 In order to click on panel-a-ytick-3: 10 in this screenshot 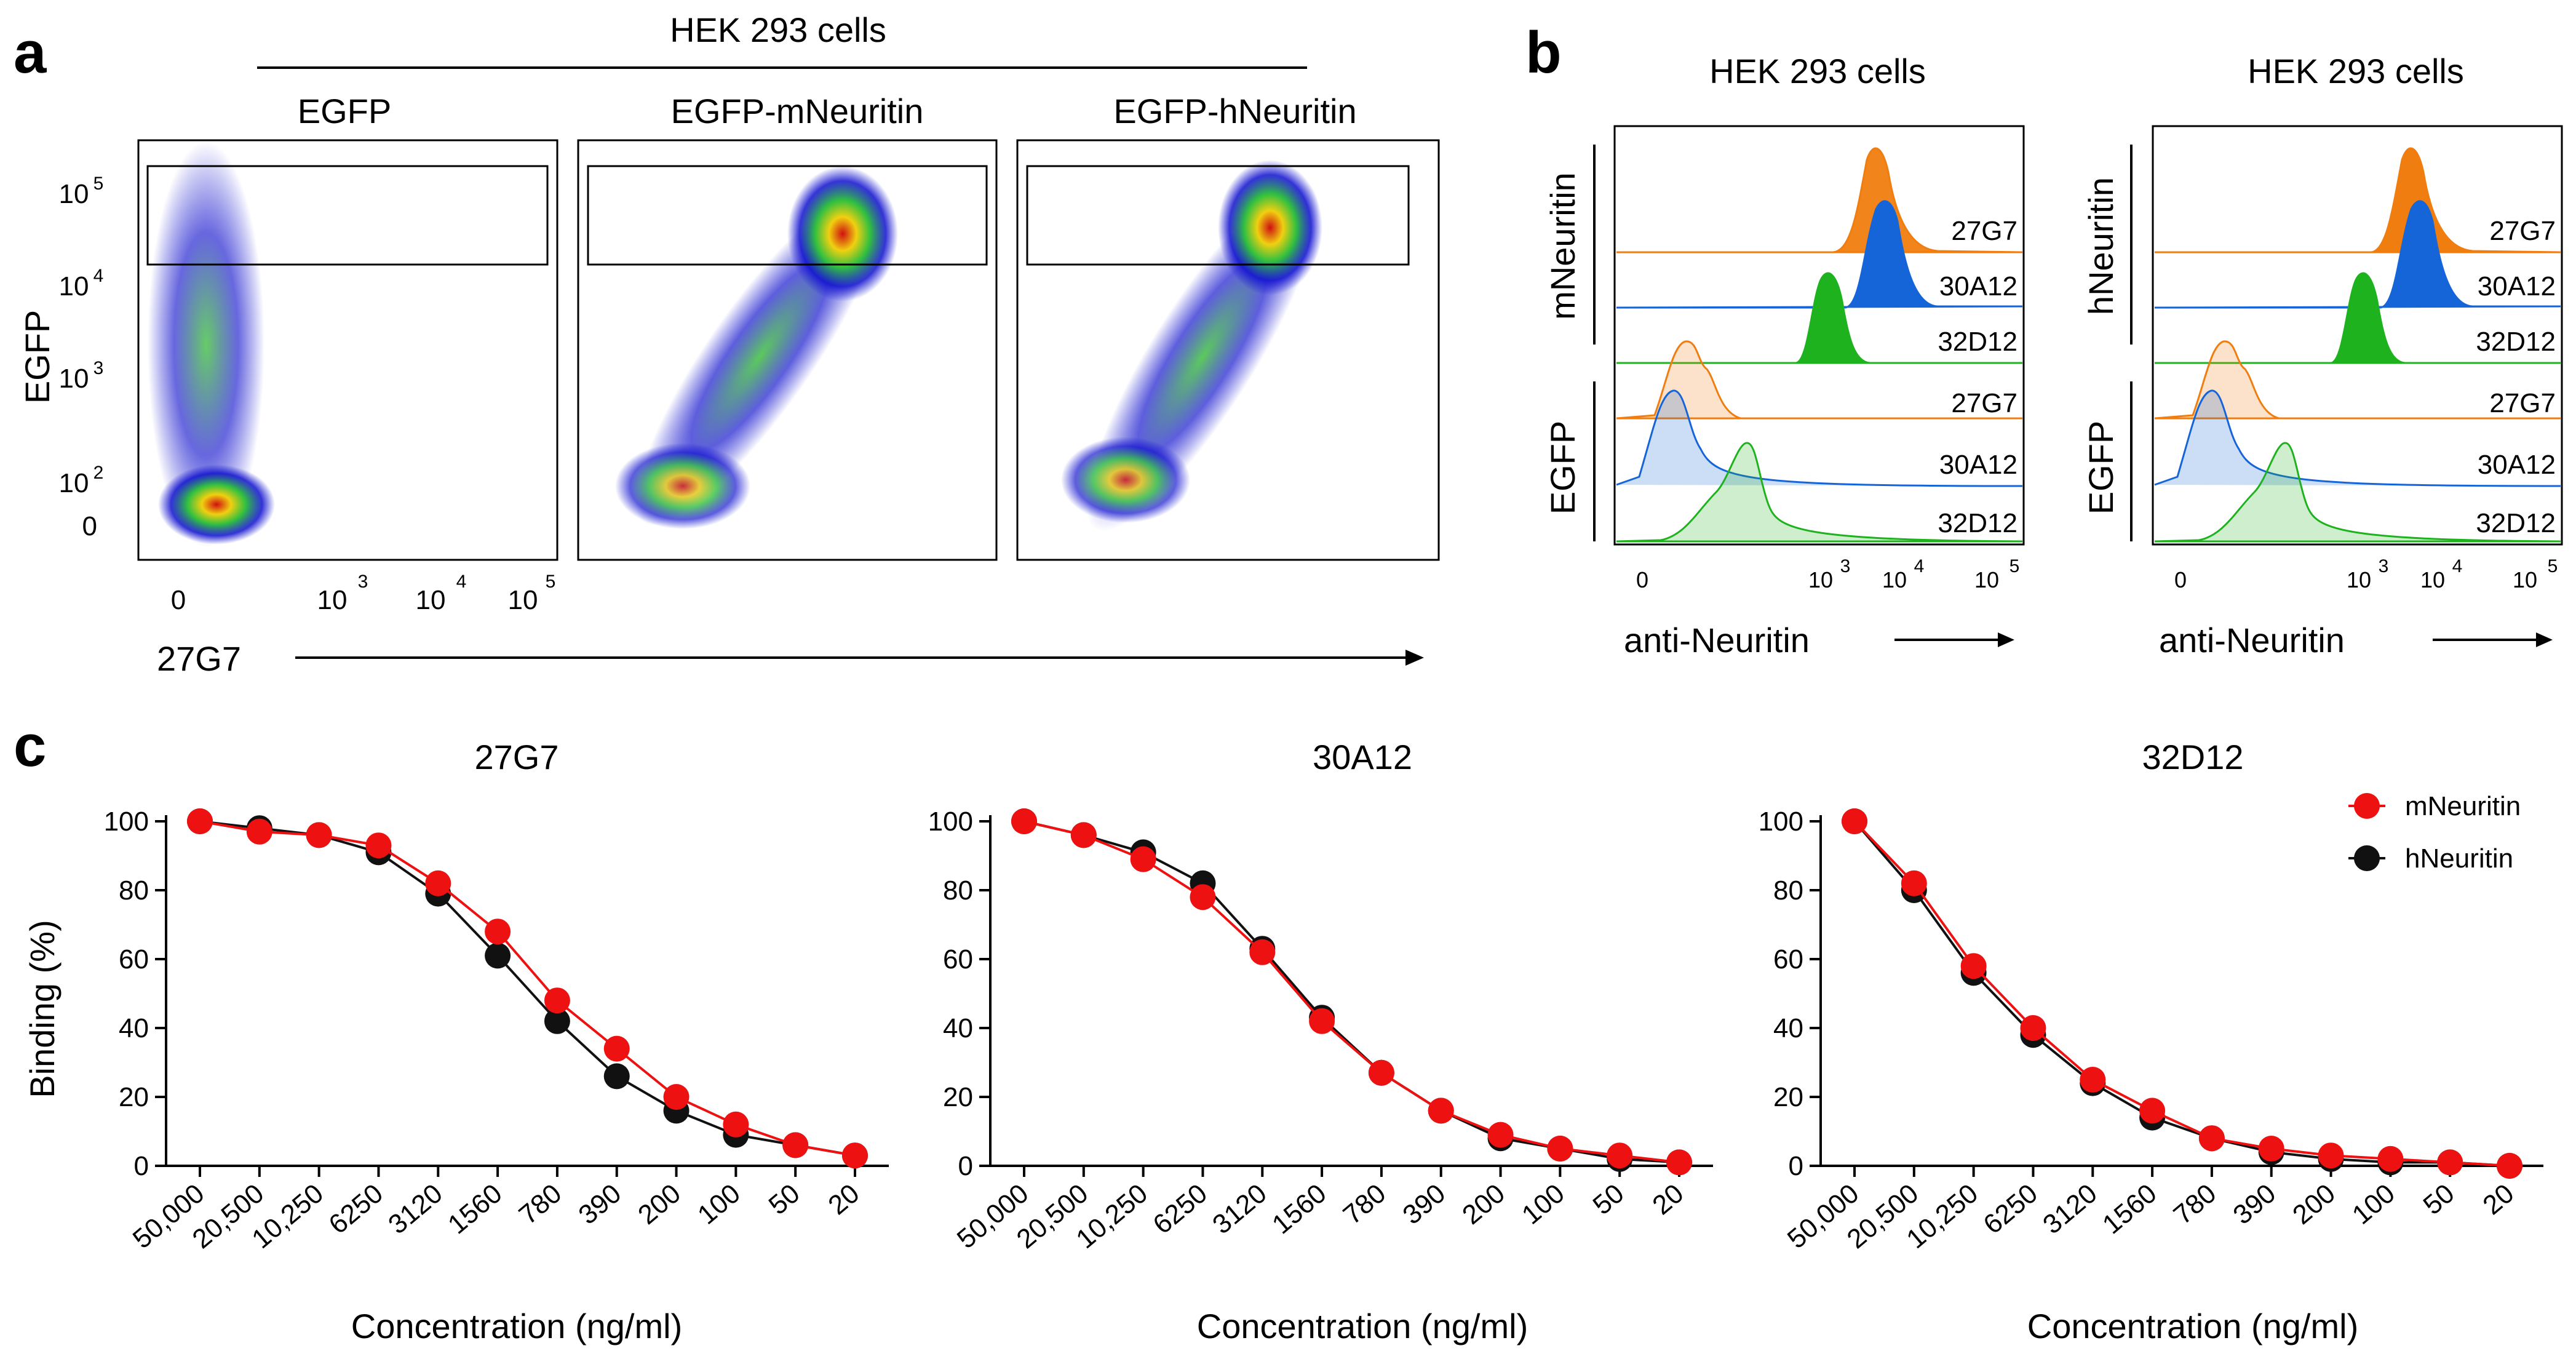, I will do `click(74, 286)`.